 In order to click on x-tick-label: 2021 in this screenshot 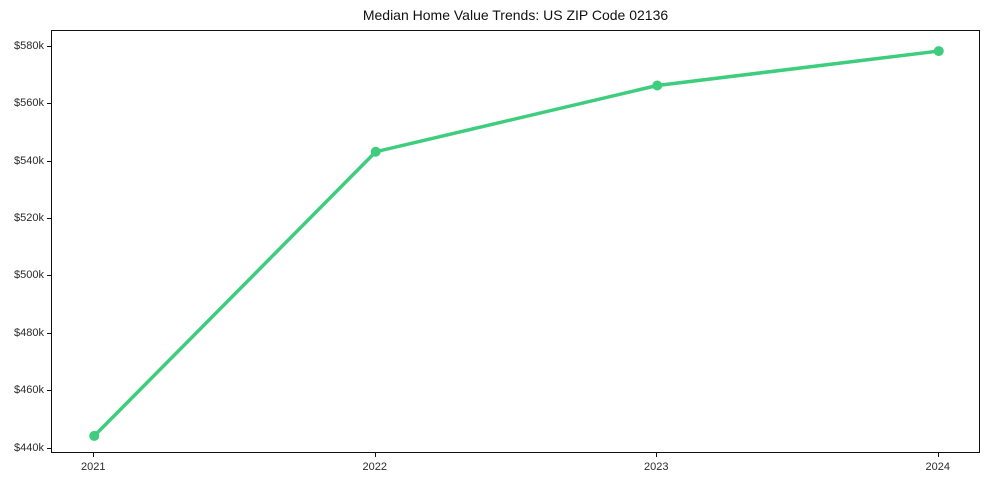, I will do `click(93, 467)`.